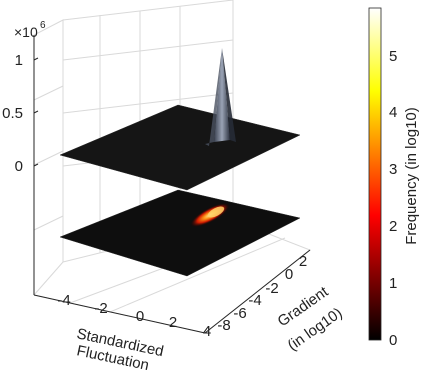 The width and height of the screenshot is (424, 383). What do you see at coordinates (19, 166) in the screenshot?
I see `z-tick-label: 0` at bounding box center [19, 166].